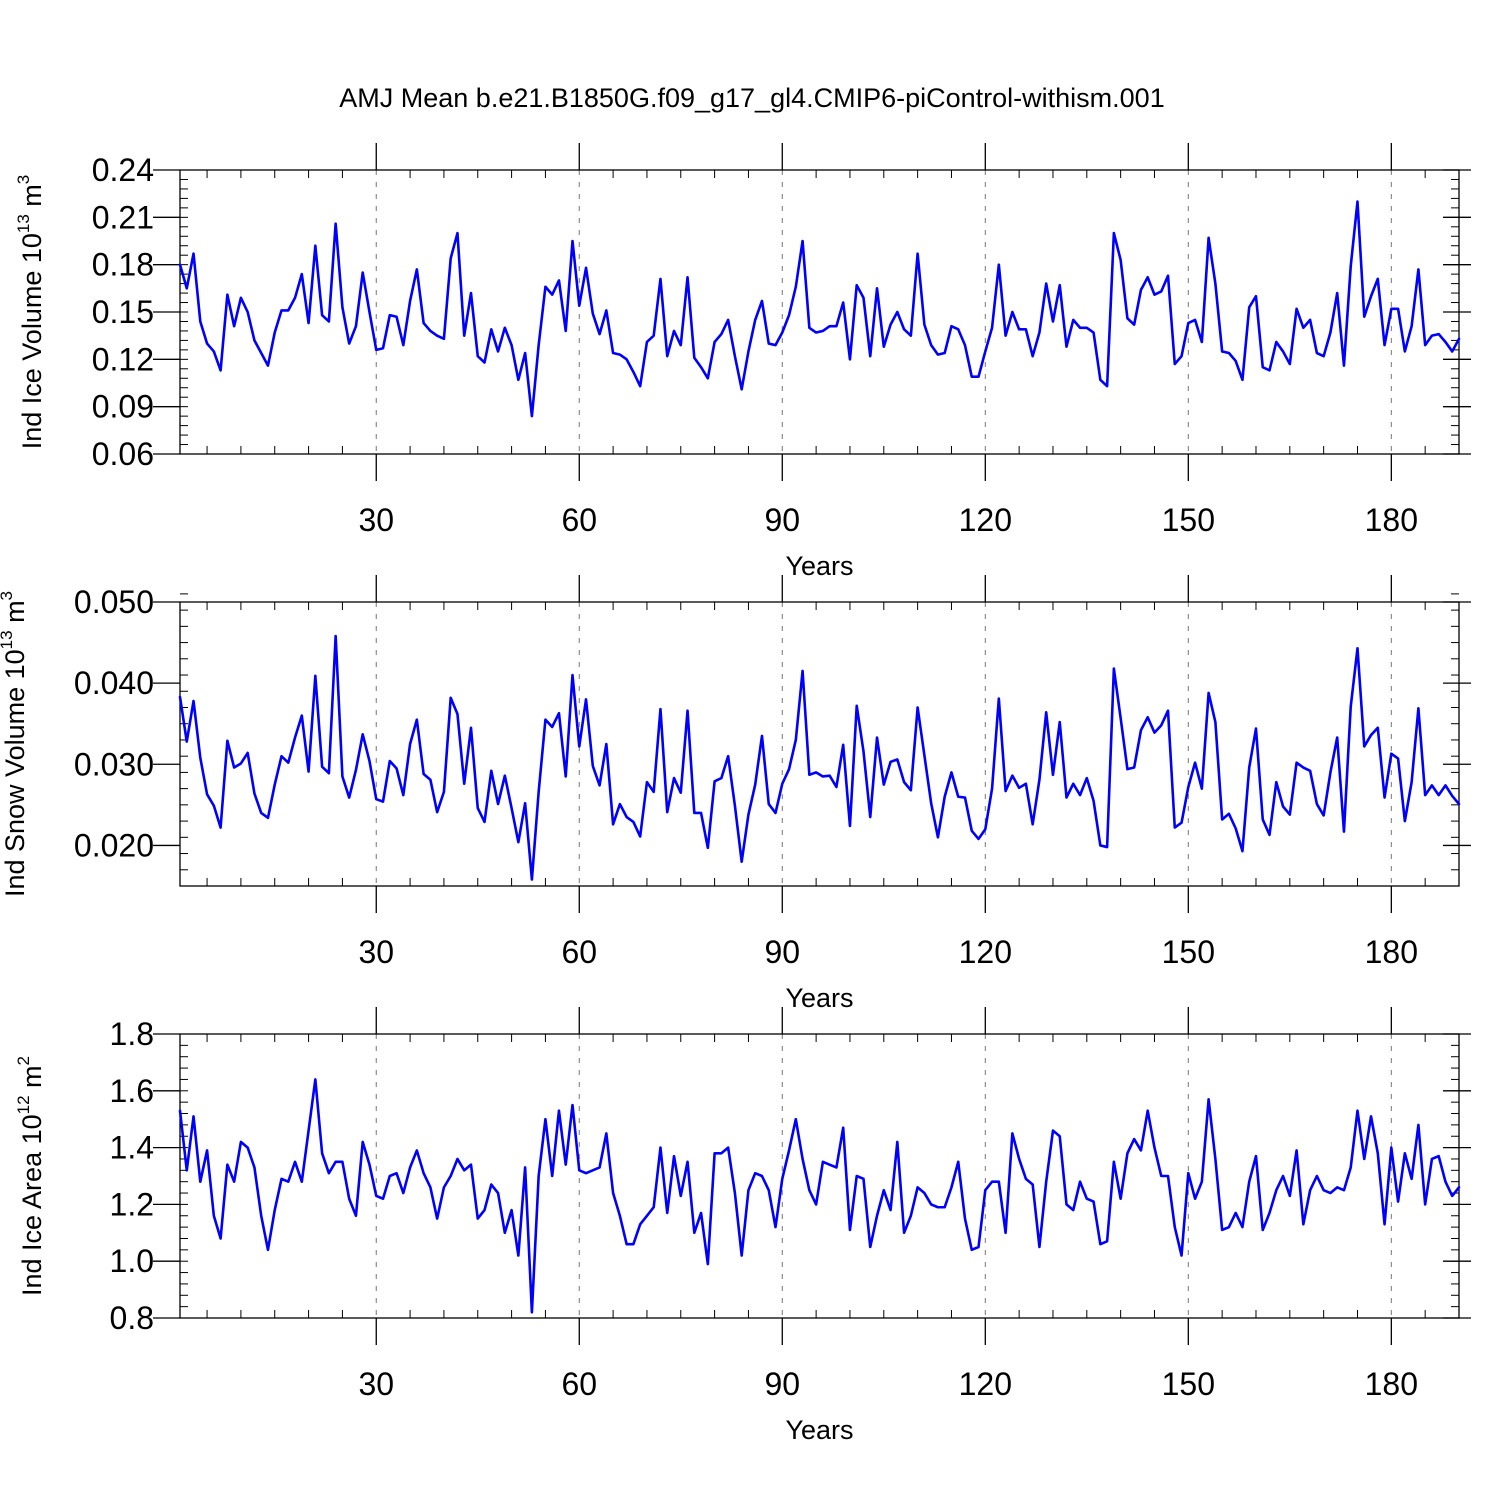 This screenshot has width=1500, height=1500. What do you see at coordinates (114, 602) in the screenshot?
I see `panel-2-ytick-label: 0.050` at bounding box center [114, 602].